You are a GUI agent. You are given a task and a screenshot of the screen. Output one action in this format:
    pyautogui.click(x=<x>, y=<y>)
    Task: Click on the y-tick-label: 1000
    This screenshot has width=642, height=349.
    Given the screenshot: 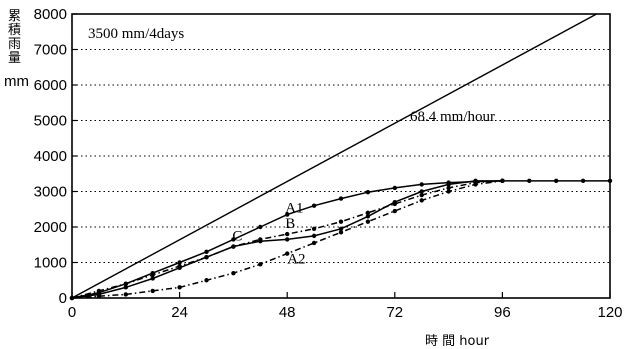 What is the action you would take?
    pyautogui.click(x=50, y=263)
    